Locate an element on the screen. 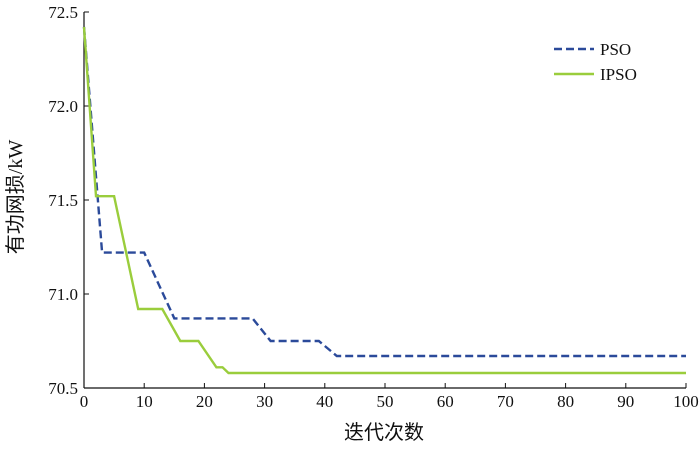  y-tick-label: 70.5 is located at coordinates (63, 388).